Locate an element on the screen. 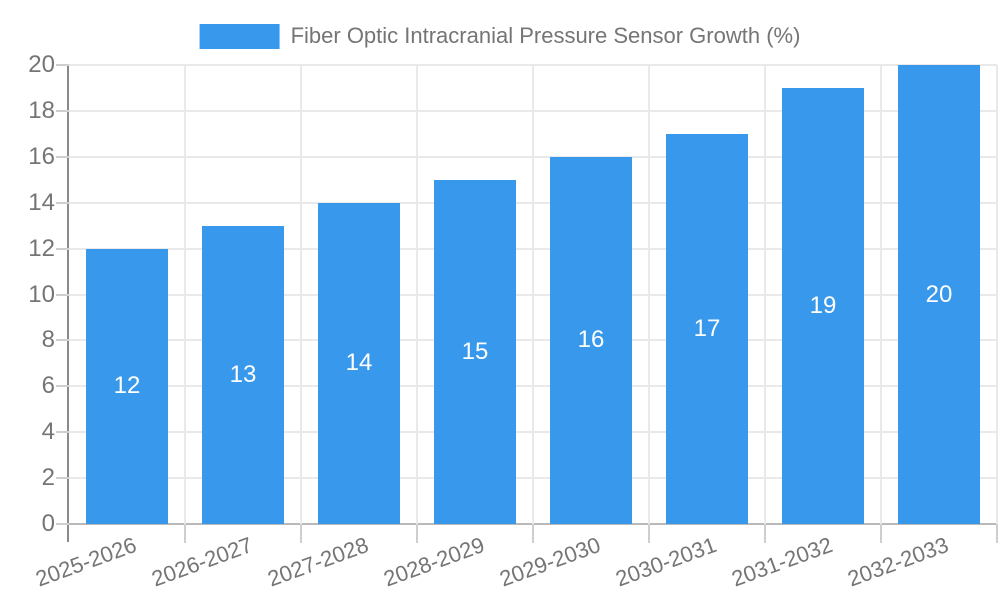 This screenshot has height=600, width=1000. bar-value-label-2026-2027: 13 is located at coordinates (243, 374).